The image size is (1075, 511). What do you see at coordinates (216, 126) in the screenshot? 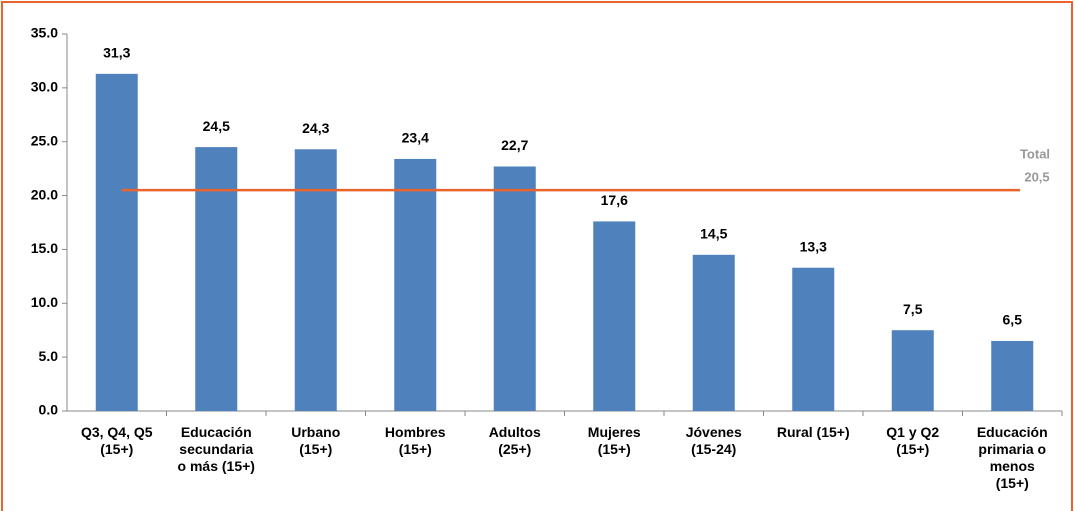
I see `value-label: 24,5` at bounding box center [216, 126].